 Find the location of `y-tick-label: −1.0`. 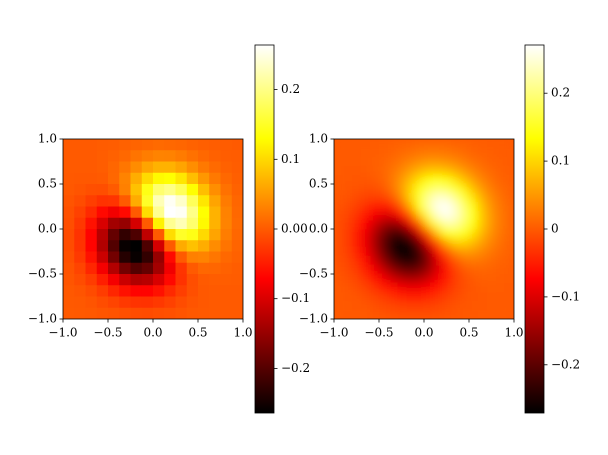

y-tick-label: −1.0 is located at coordinates (42, 319).